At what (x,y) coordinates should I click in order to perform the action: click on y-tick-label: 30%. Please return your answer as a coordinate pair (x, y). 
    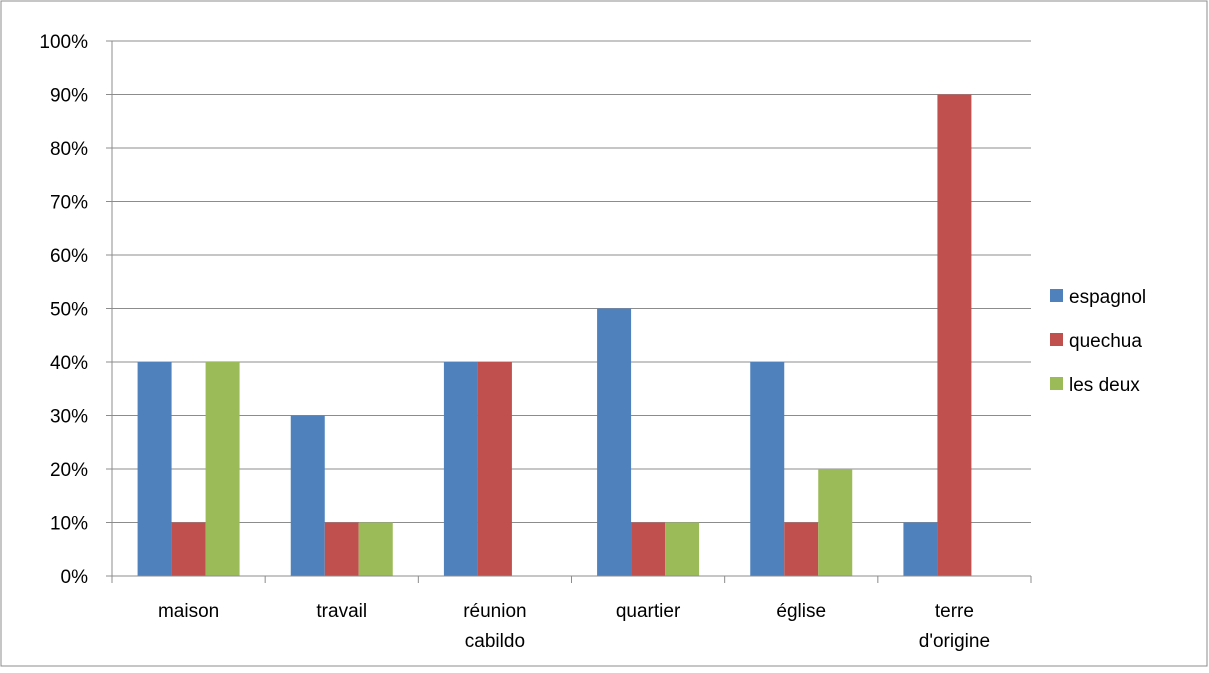
    Looking at the image, I should click on (69, 417).